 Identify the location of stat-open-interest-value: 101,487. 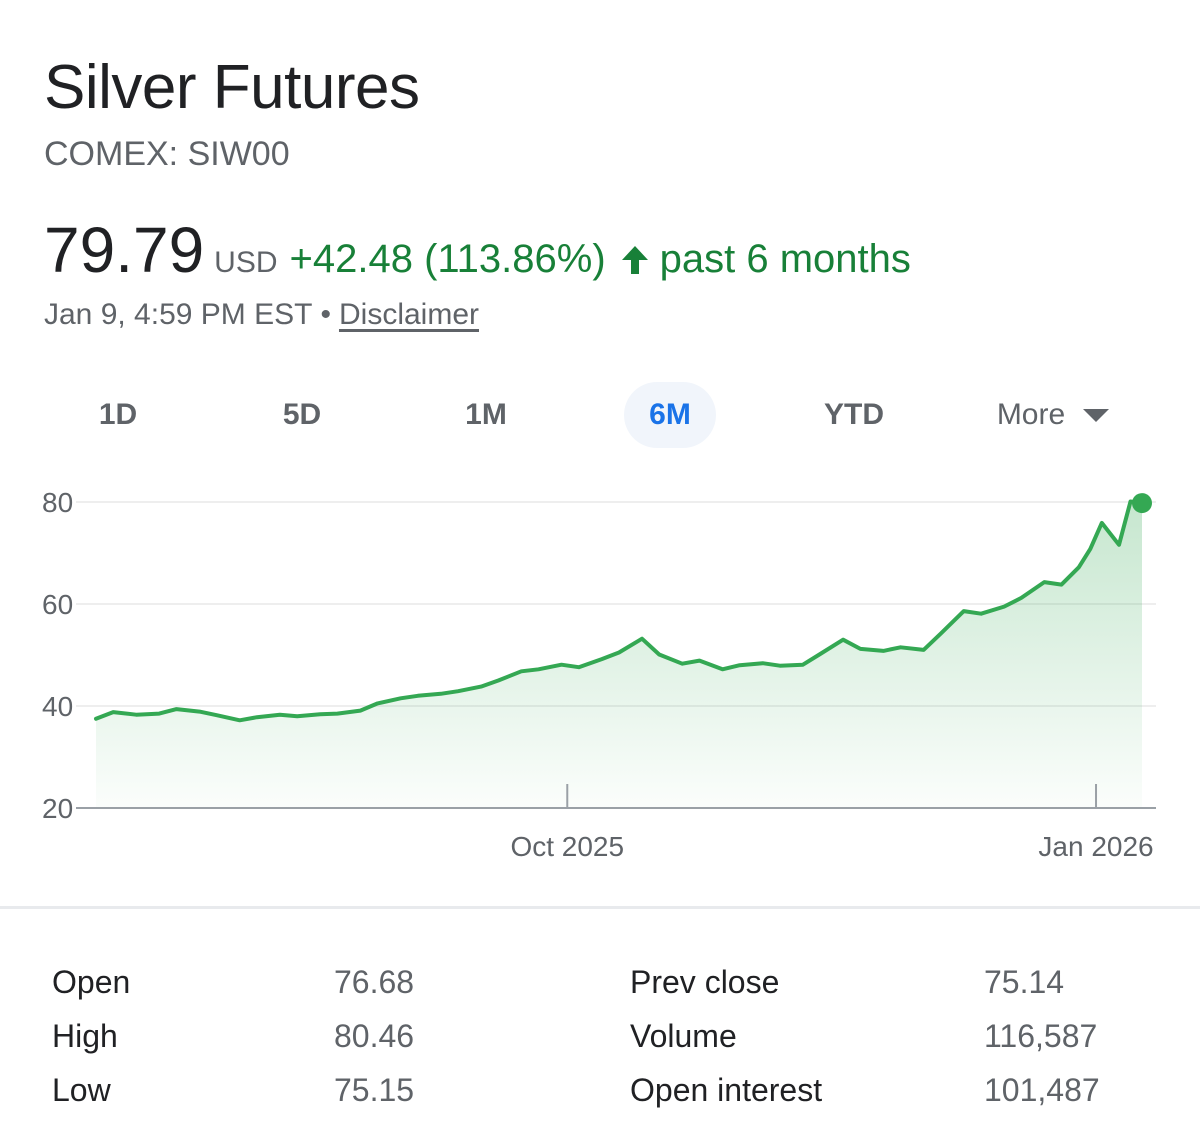
(1042, 1090).